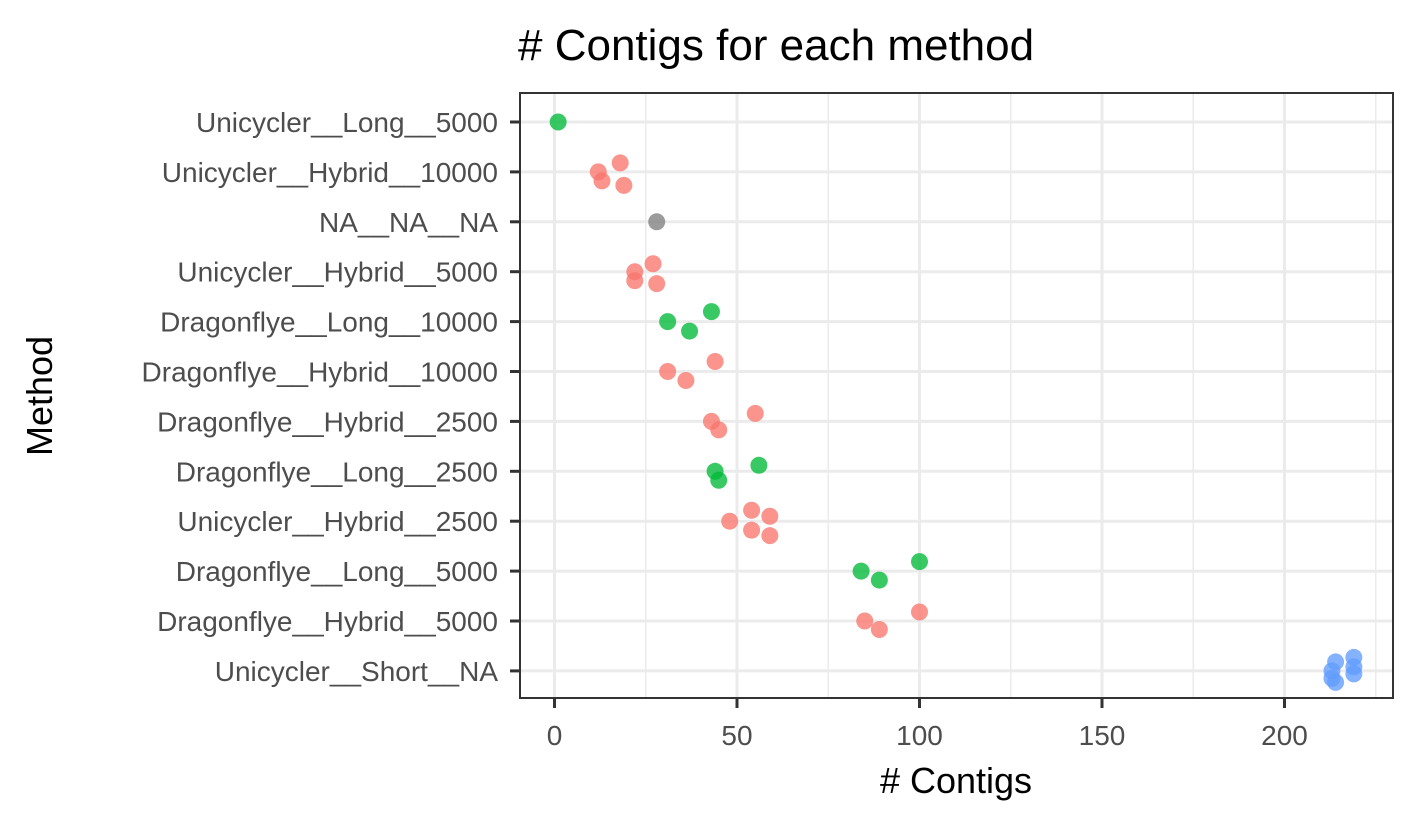  Describe the element at coordinates (320, 372) in the screenshot. I see `y-tick-label: Dragonflye__Hybrid__10000` at that location.